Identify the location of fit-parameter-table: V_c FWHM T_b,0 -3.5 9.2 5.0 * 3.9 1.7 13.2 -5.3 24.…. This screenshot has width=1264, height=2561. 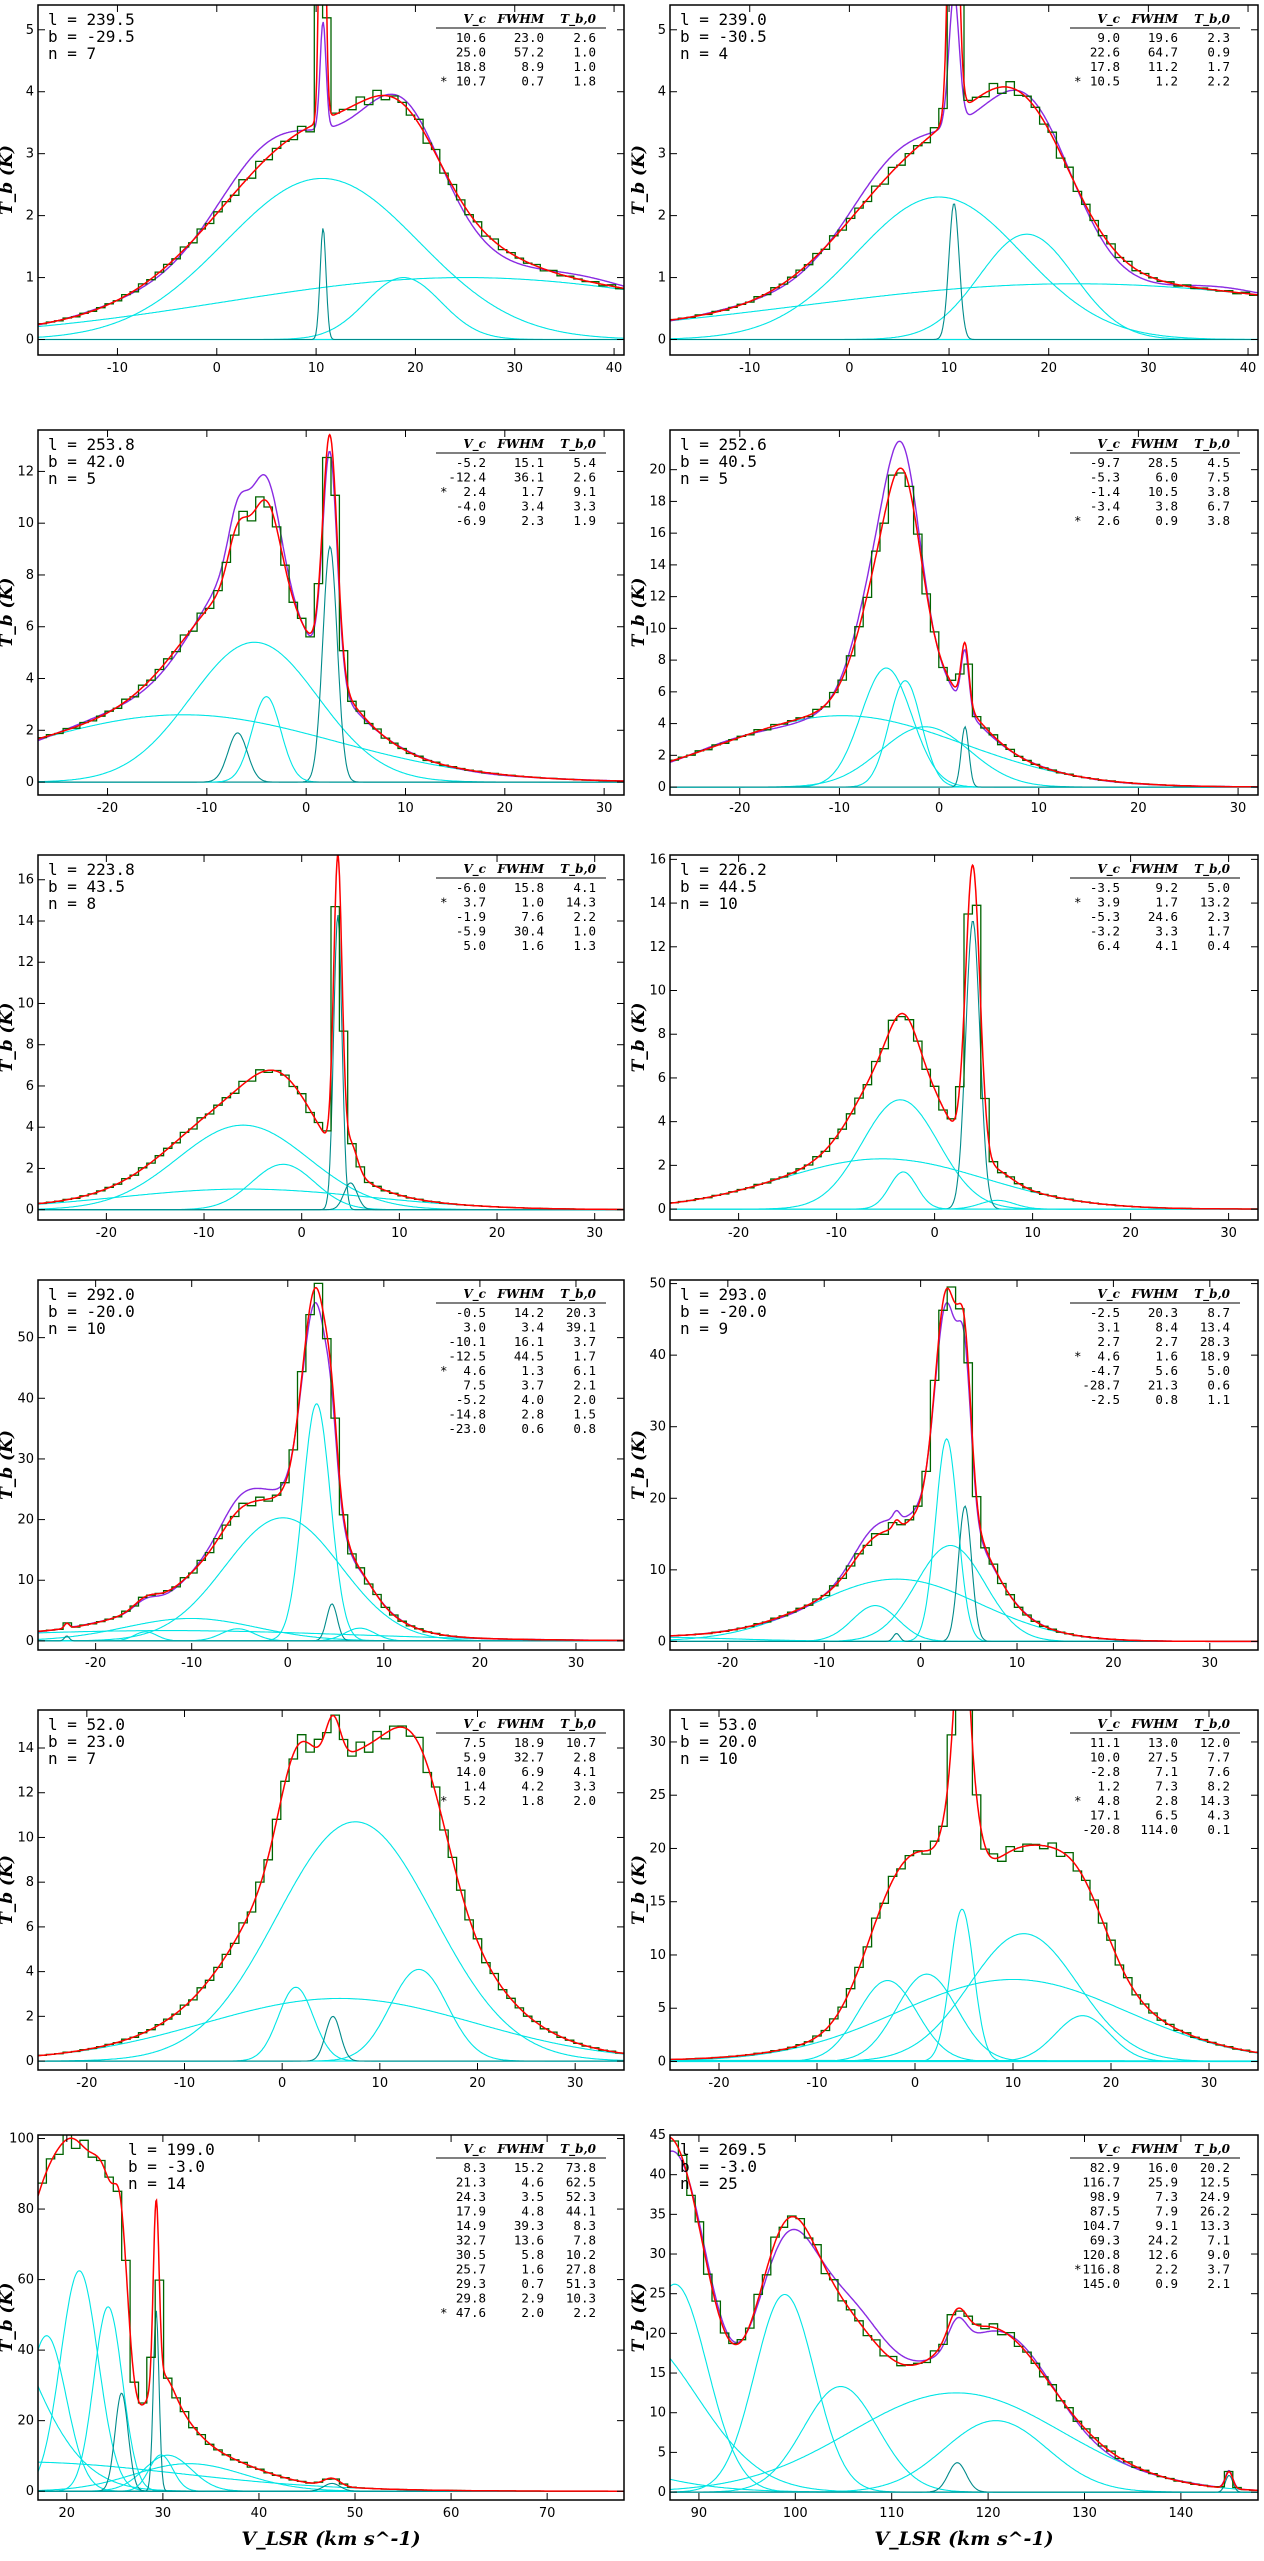
(1155, 907).